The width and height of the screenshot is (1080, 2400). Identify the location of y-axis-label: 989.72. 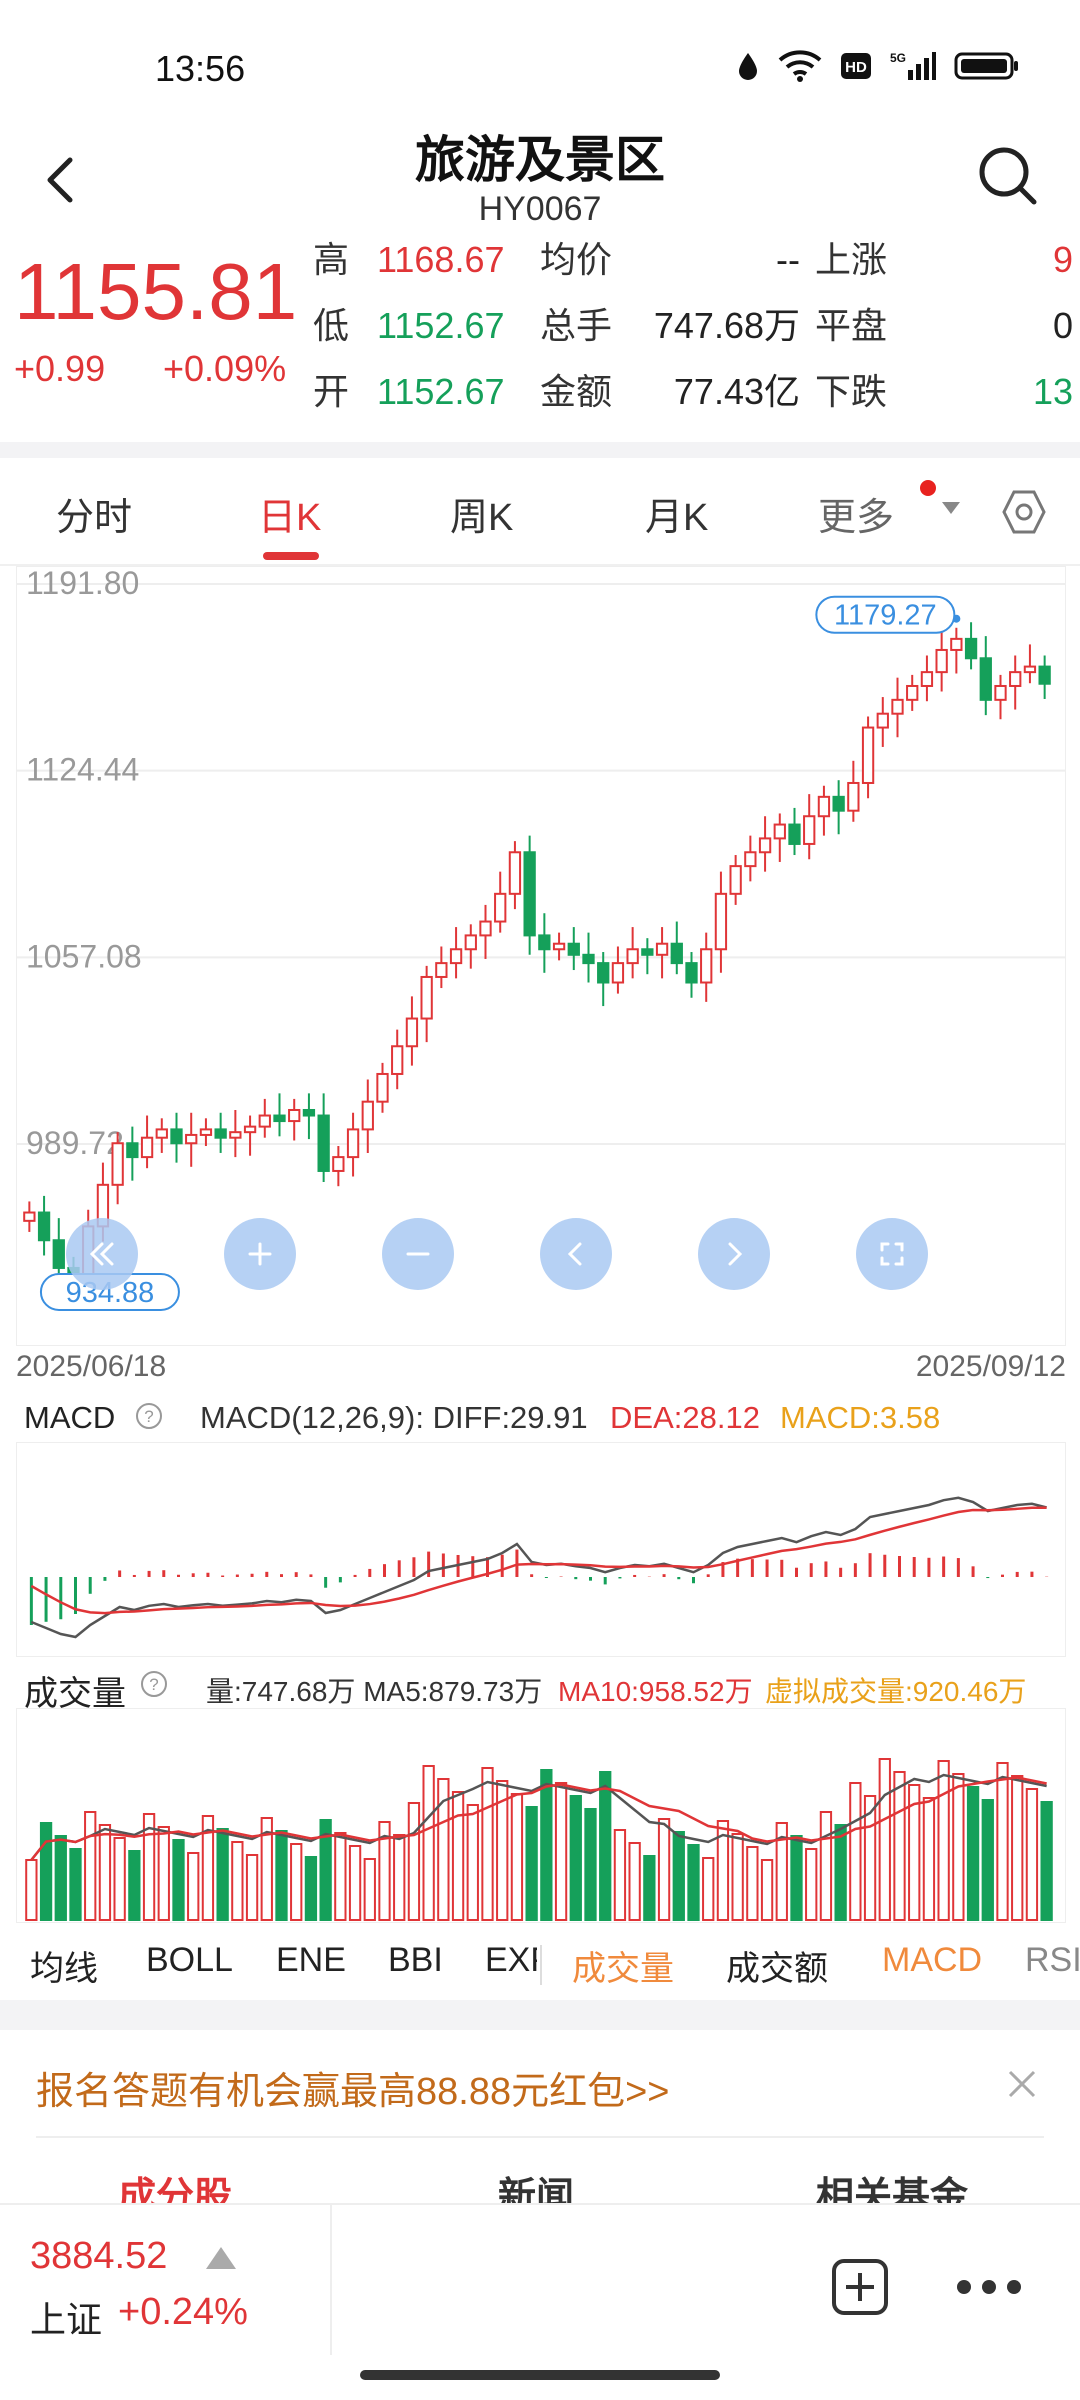
(75, 1143).